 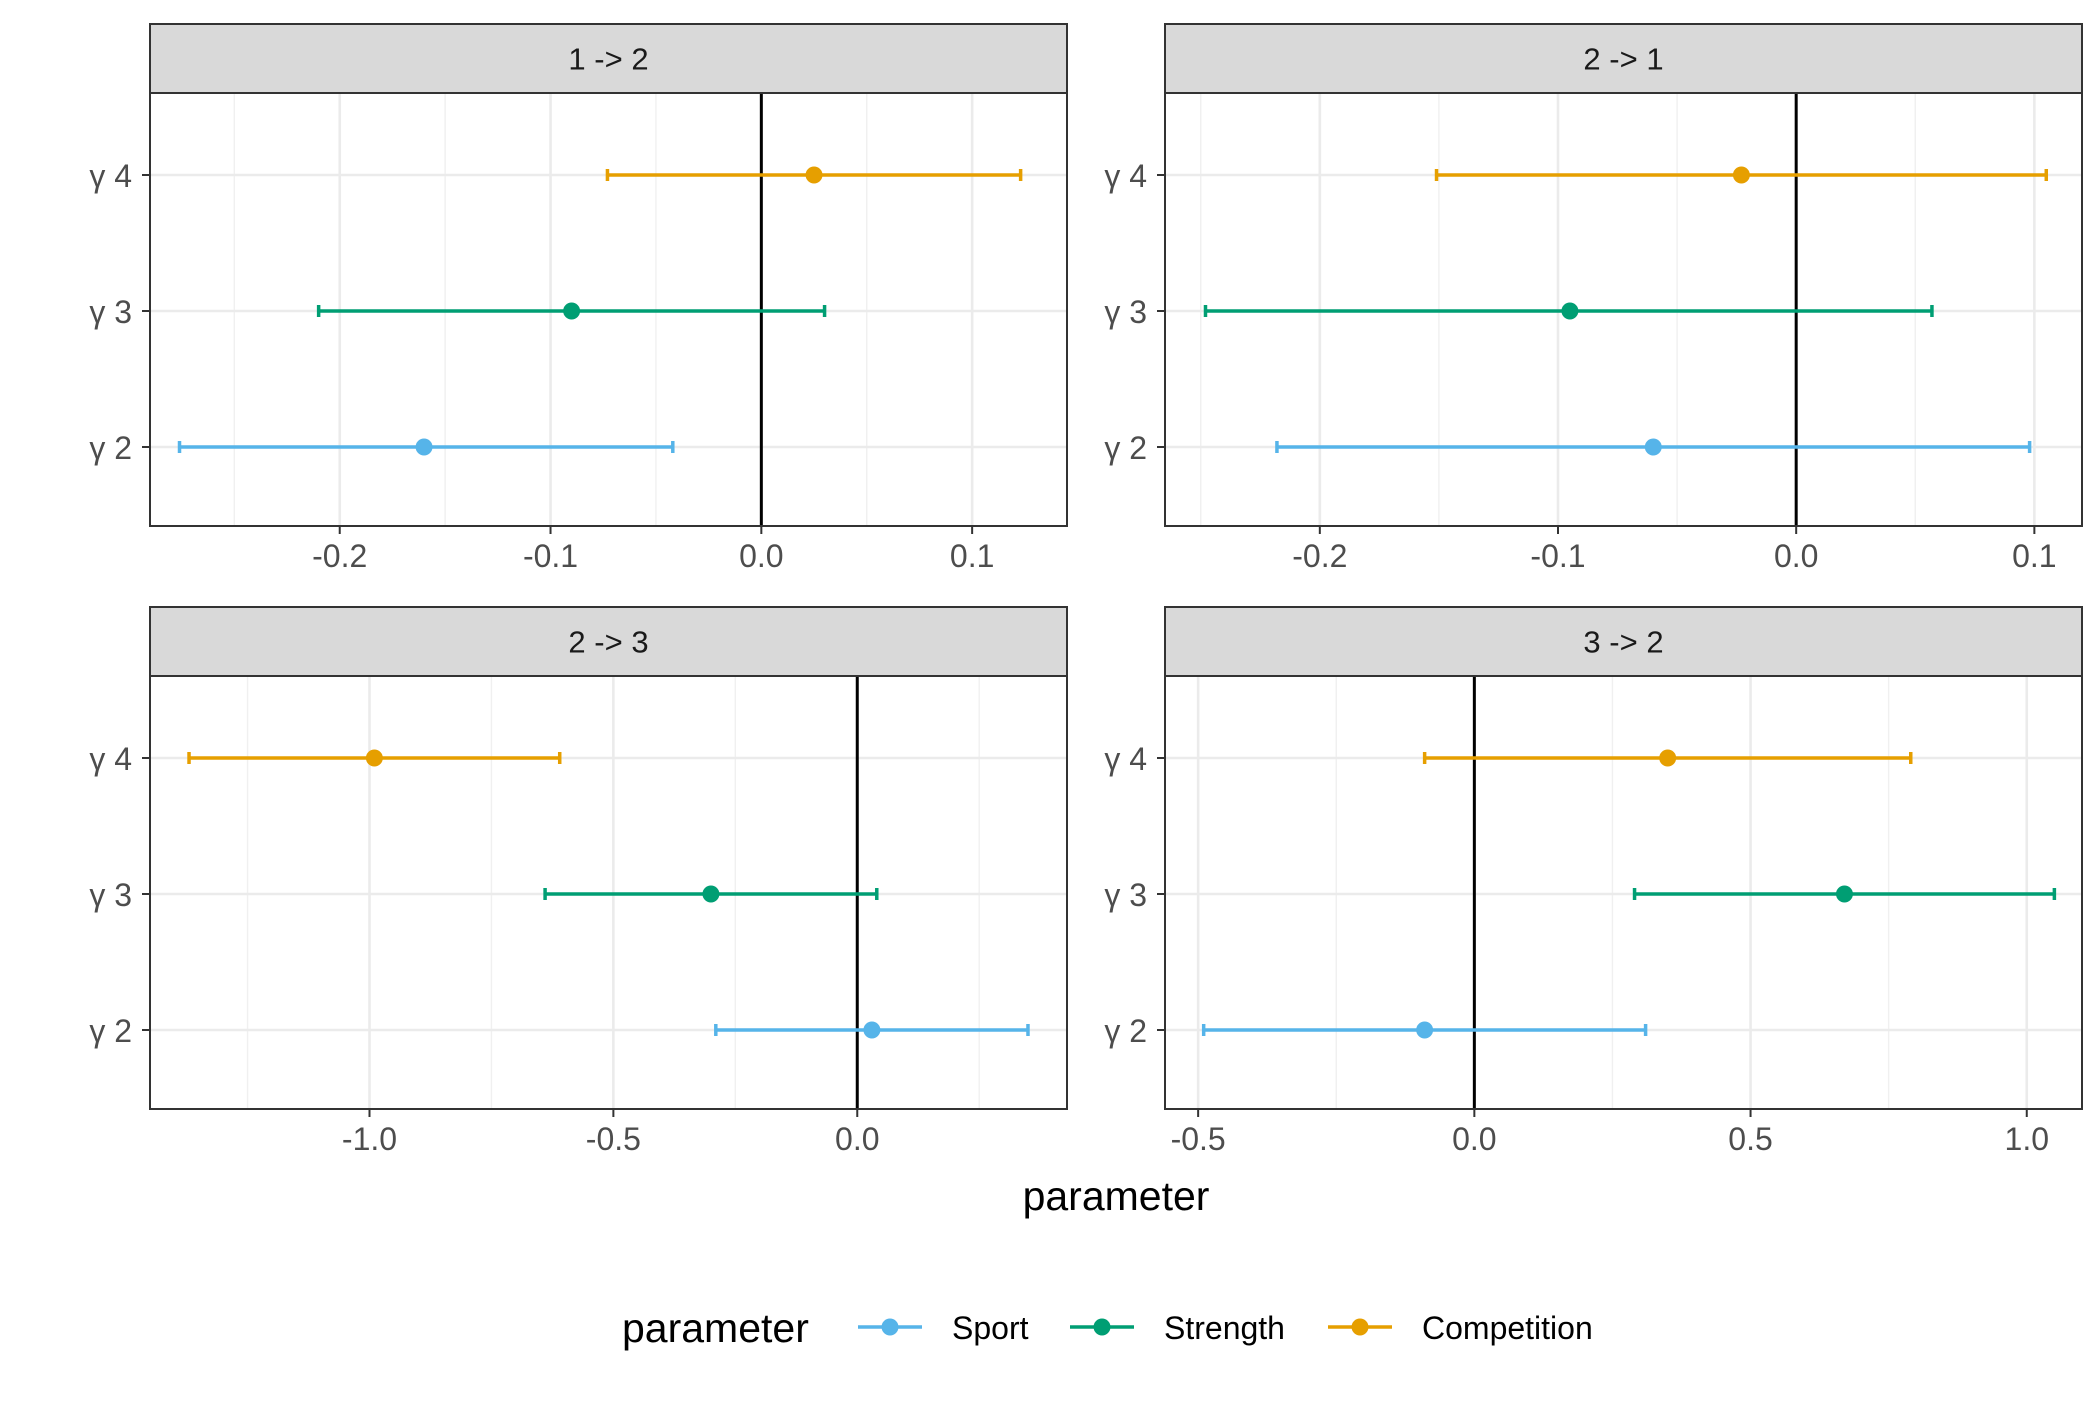 I want to click on x-tick-label: 0.5, so click(x=1750, y=1139).